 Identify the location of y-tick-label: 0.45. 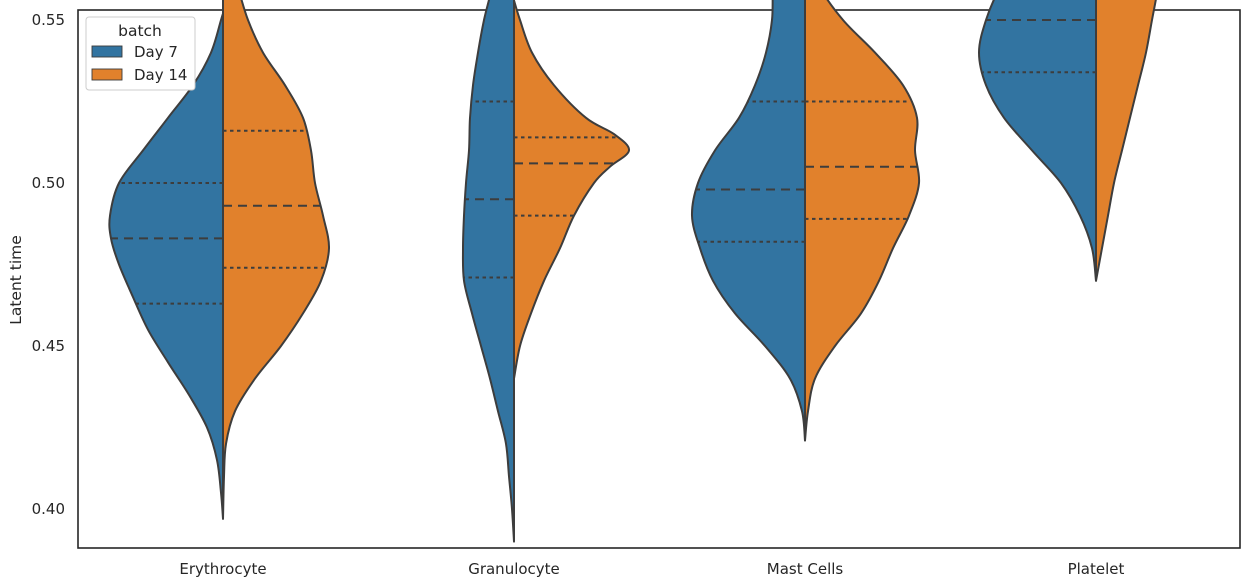
(48, 346).